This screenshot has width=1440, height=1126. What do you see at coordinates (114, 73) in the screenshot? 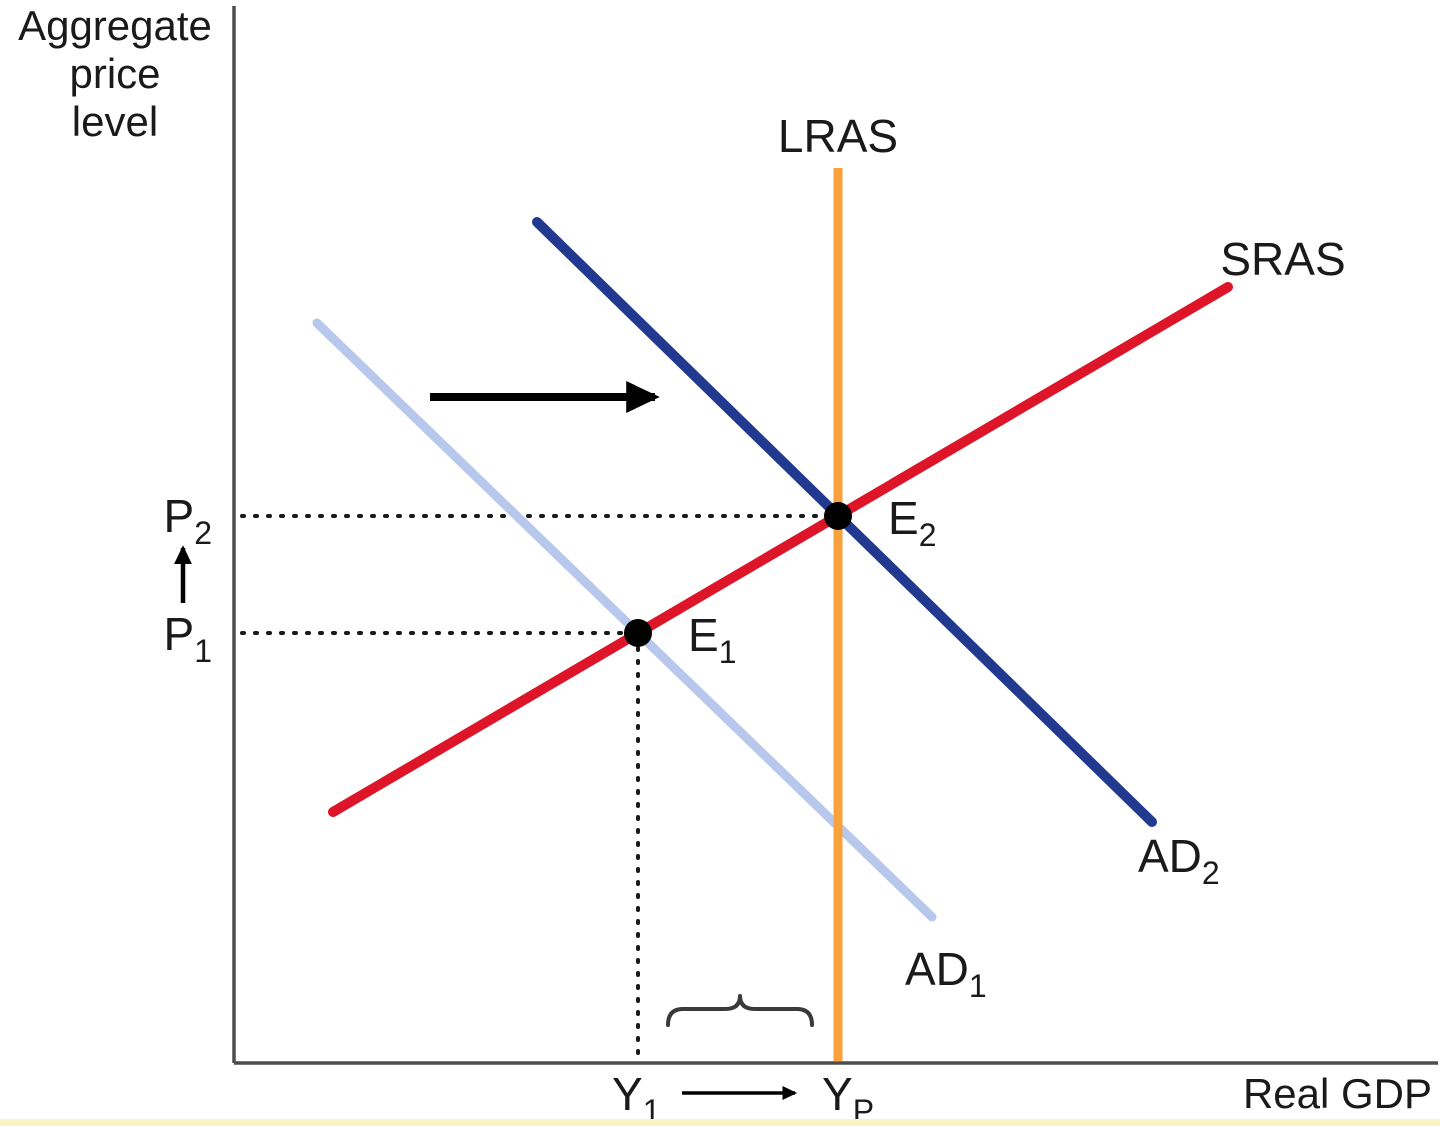
I see `y-axis-title-line2: price` at bounding box center [114, 73].